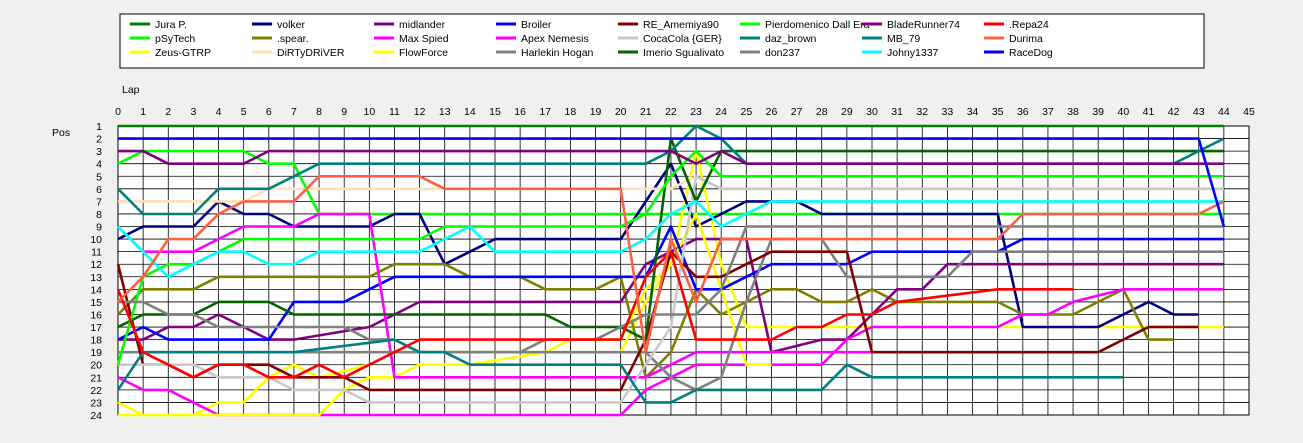  What do you see at coordinates (520, 112) in the screenshot?
I see `x-tick-label: 16` at bounding box center [520, 112].